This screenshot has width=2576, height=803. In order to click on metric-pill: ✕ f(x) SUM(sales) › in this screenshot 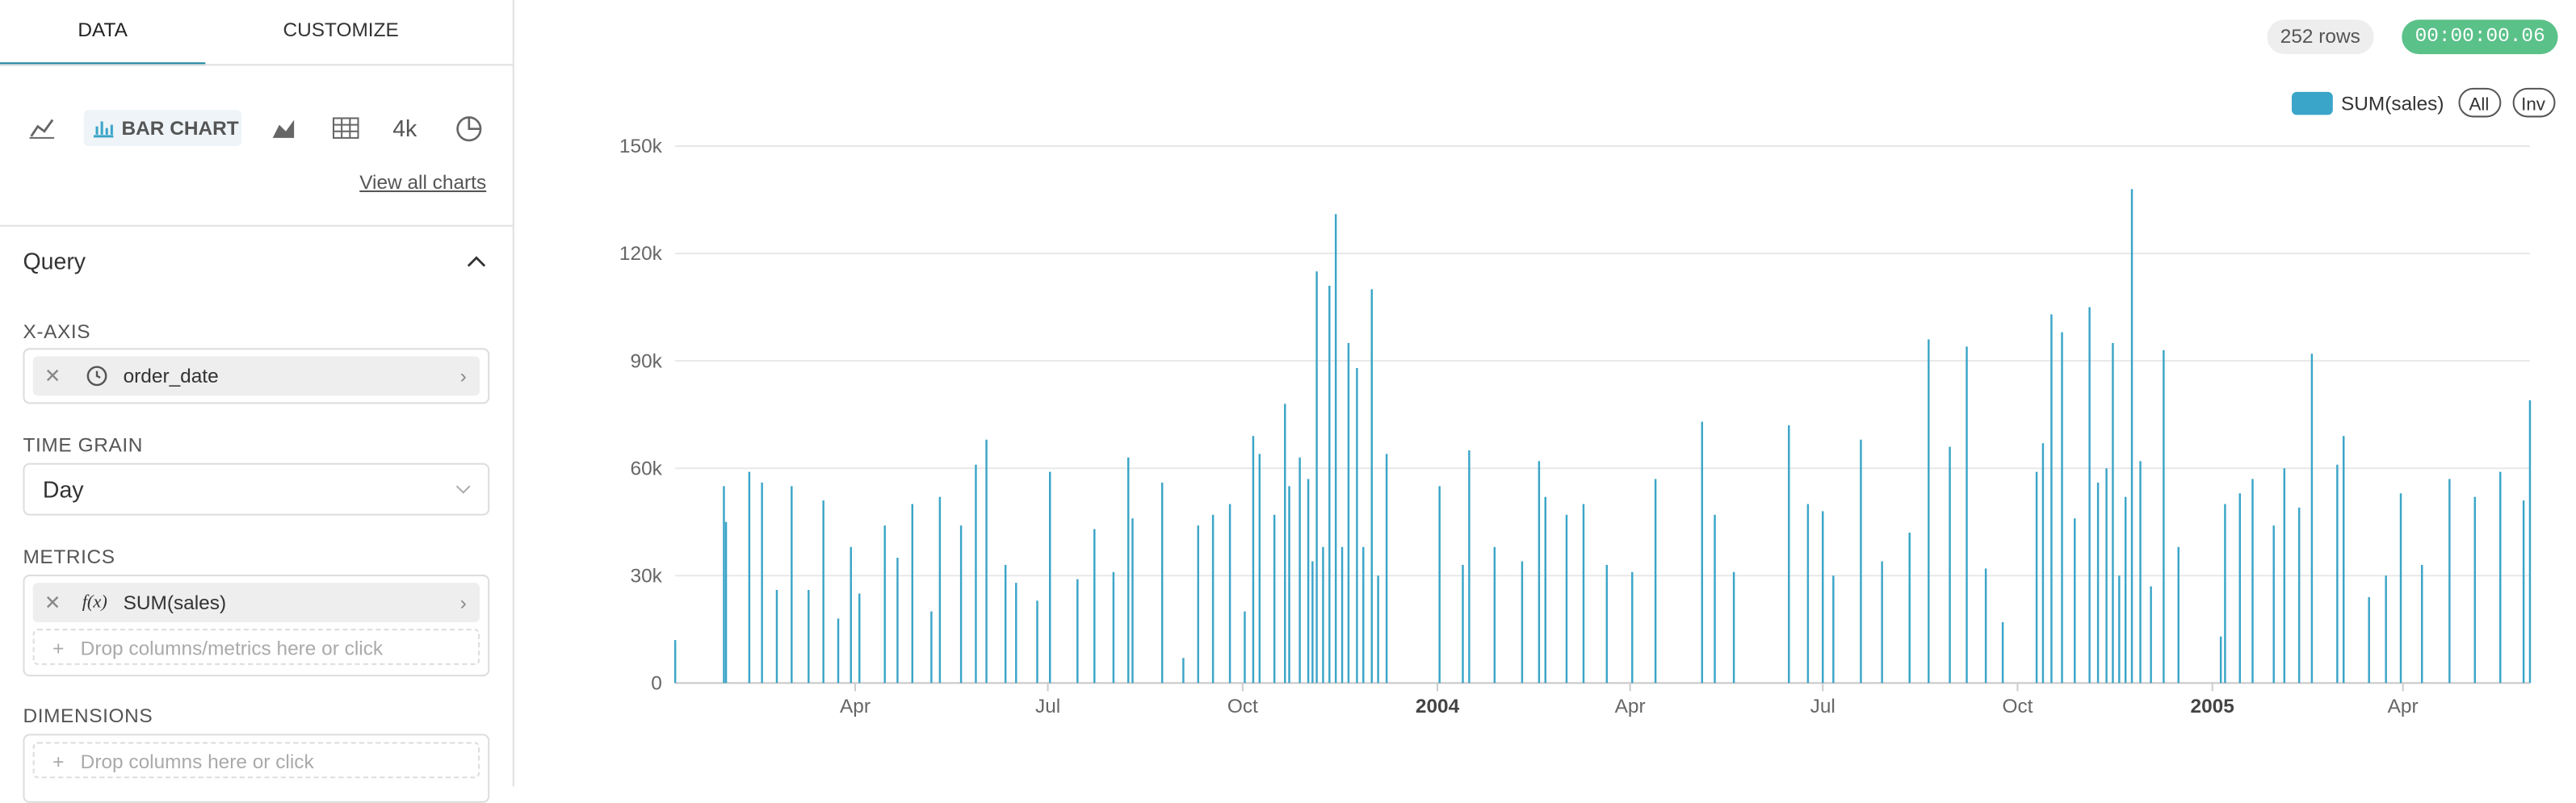, I will do `click(256, 603)`.